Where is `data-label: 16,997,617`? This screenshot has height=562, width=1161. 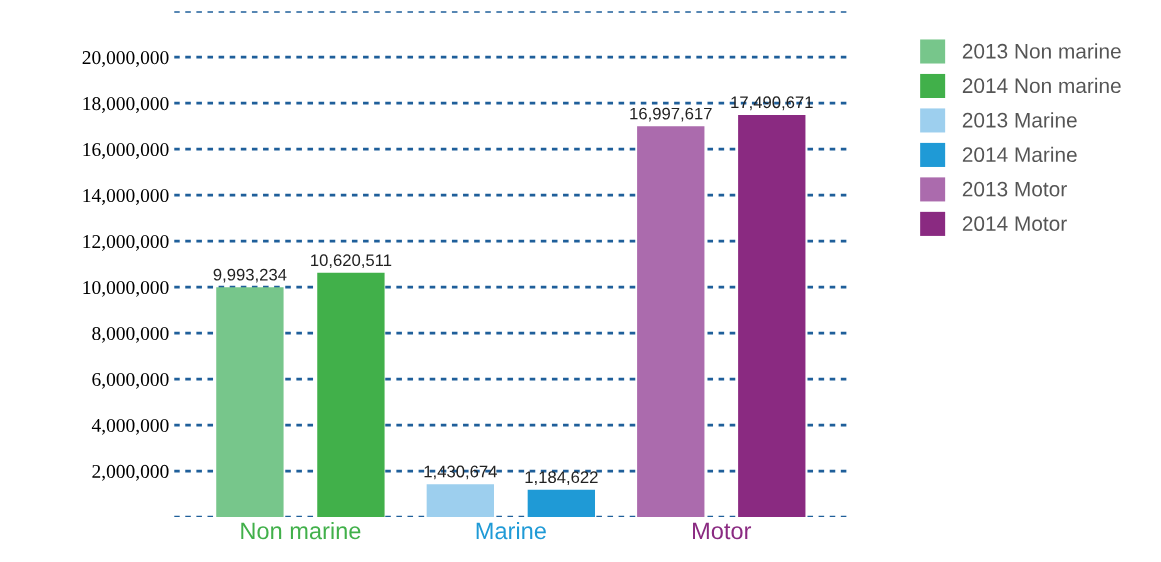
data-label: 16,997,617 is located at coordinates (671, 114).